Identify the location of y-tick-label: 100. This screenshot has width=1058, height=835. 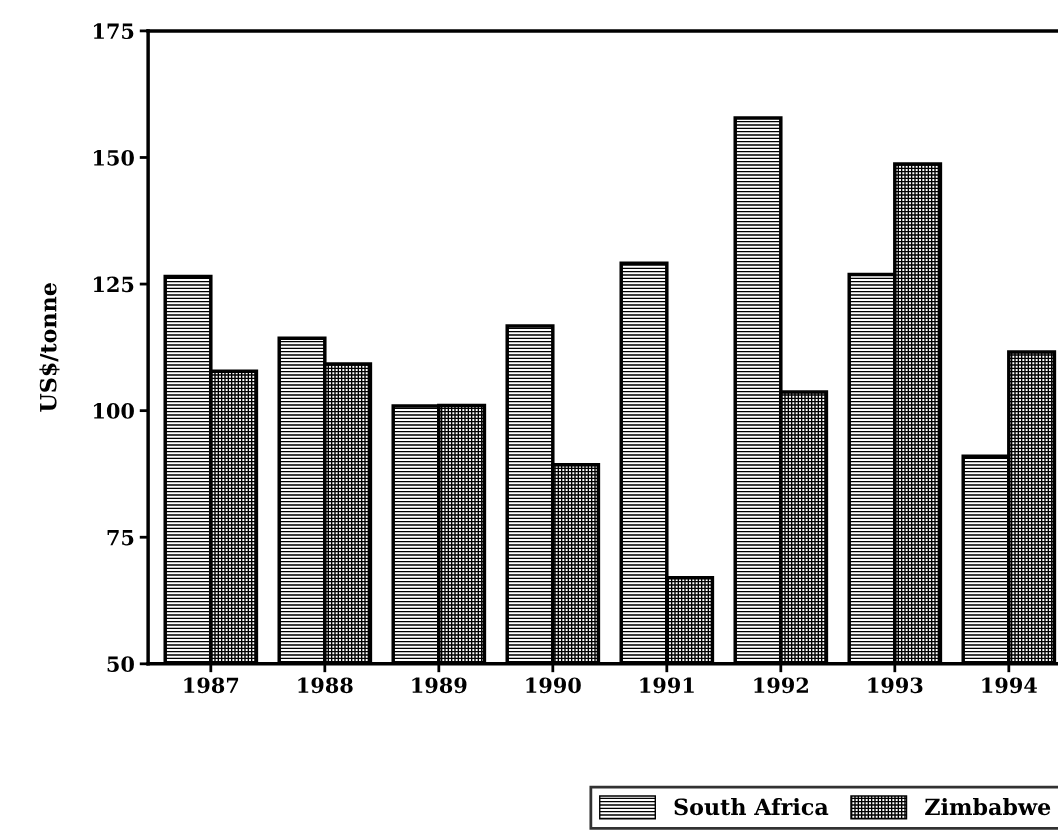
(113, 411).